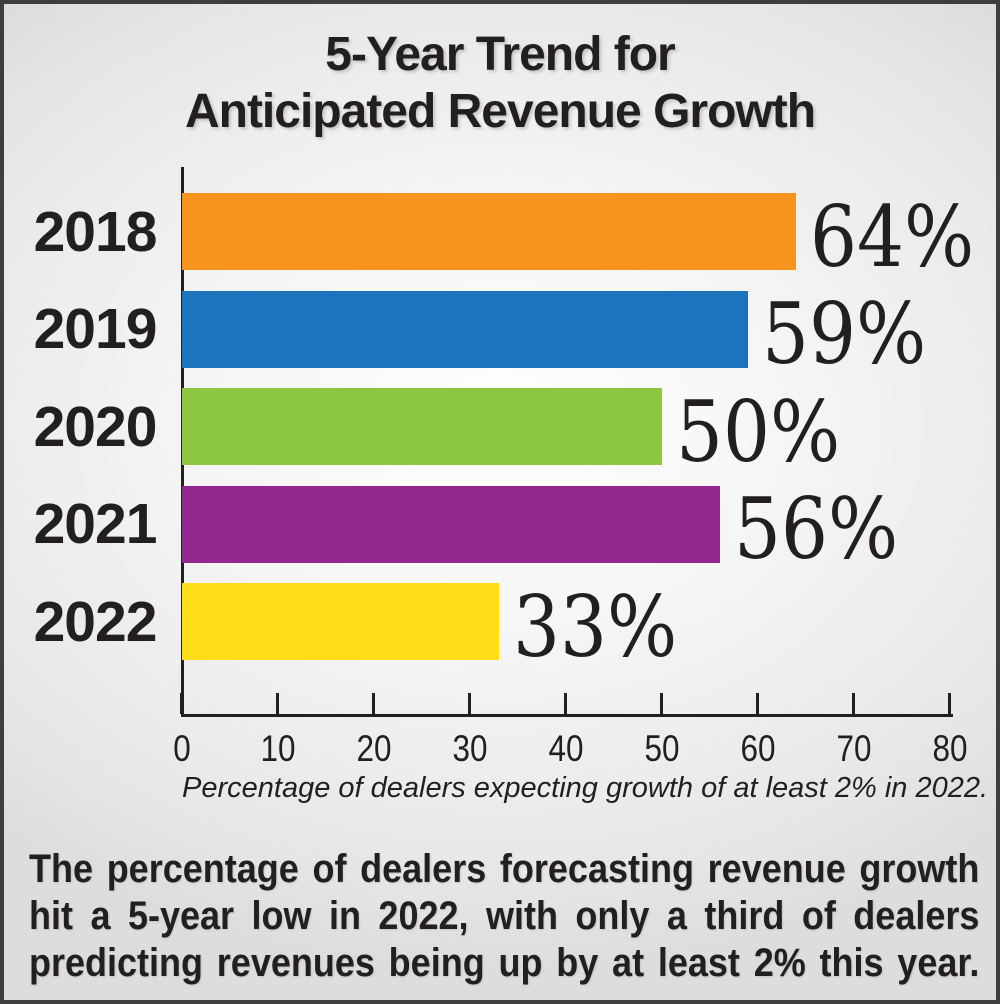 This screenshot has width=1000, height=1004. Describe the element at coordinates (500, 111) in the screenshot. I see `chart-title-line-2: Anticipated Revenue Growth` at that location.